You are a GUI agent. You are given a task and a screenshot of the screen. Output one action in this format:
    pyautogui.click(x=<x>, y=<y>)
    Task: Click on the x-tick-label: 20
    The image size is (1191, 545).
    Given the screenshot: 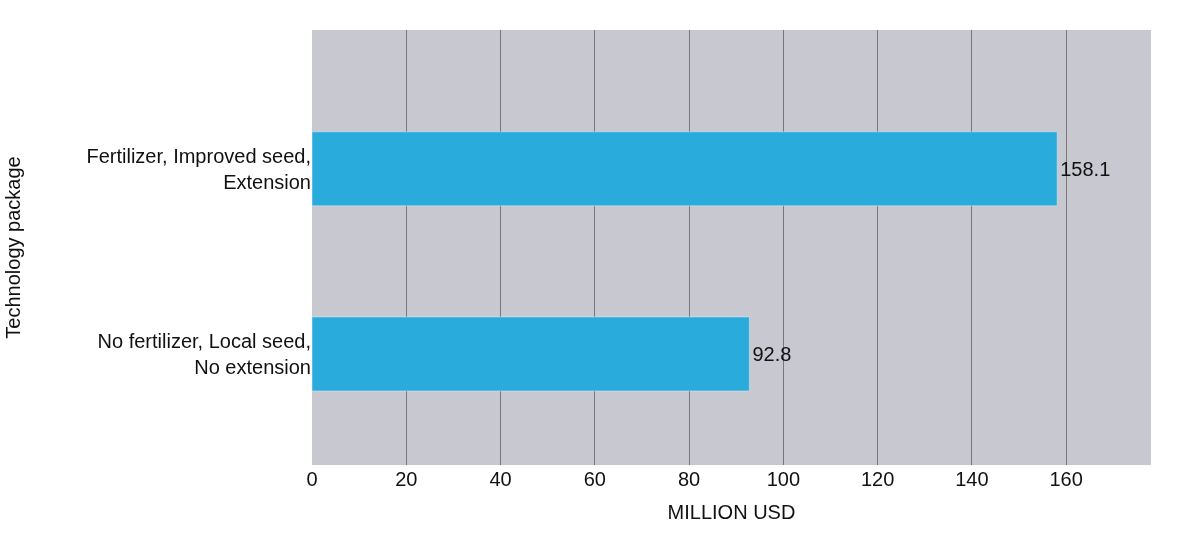 What is the action you would take?
    pyautogui.click(x=406, y=479)
    